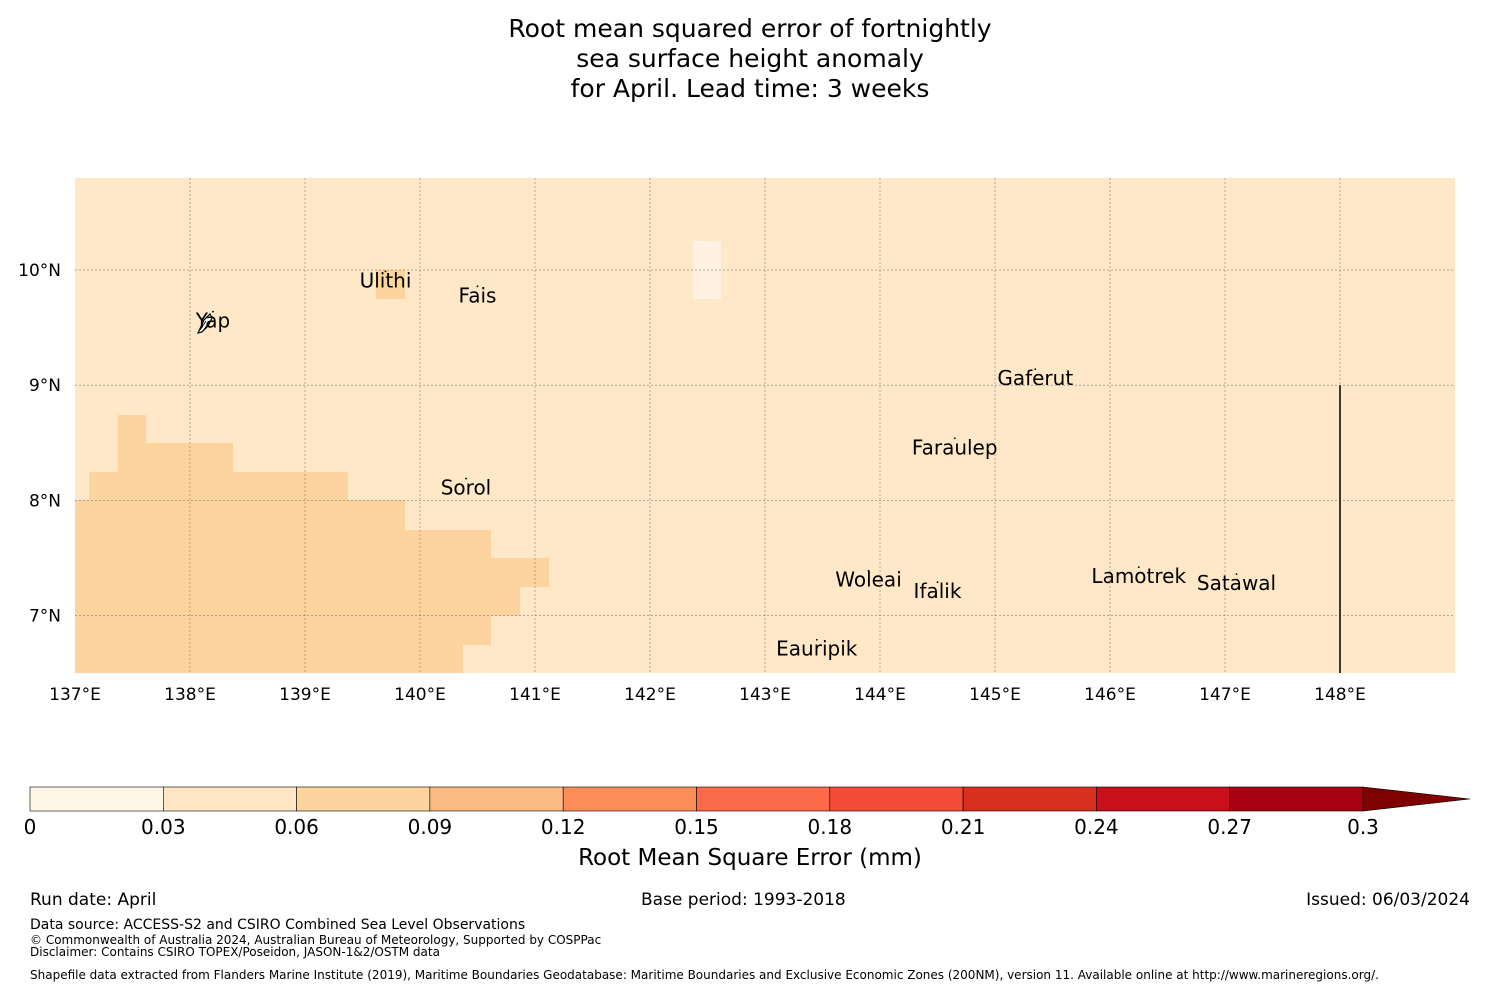 Image resolution: width=1500 pixels, height=990 pixels. Describe the element at coordinates (765, 695) in the screenshot. I see `lon-tick-label: 143°E` at that location.